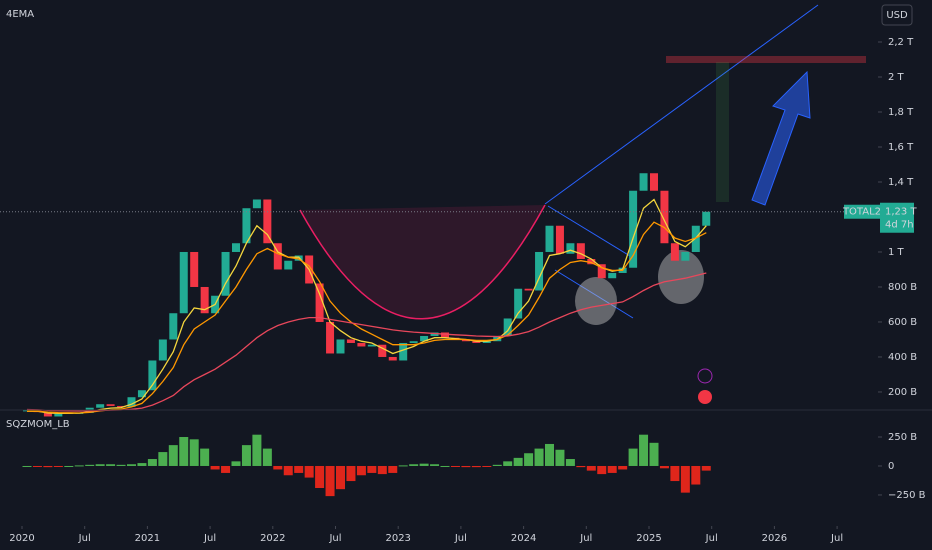 This screenshot has width=932, height=550. What do you see at coordinates (705, 376) in the screenshot?
I see `event-icon` at bounding box center [705, 376].